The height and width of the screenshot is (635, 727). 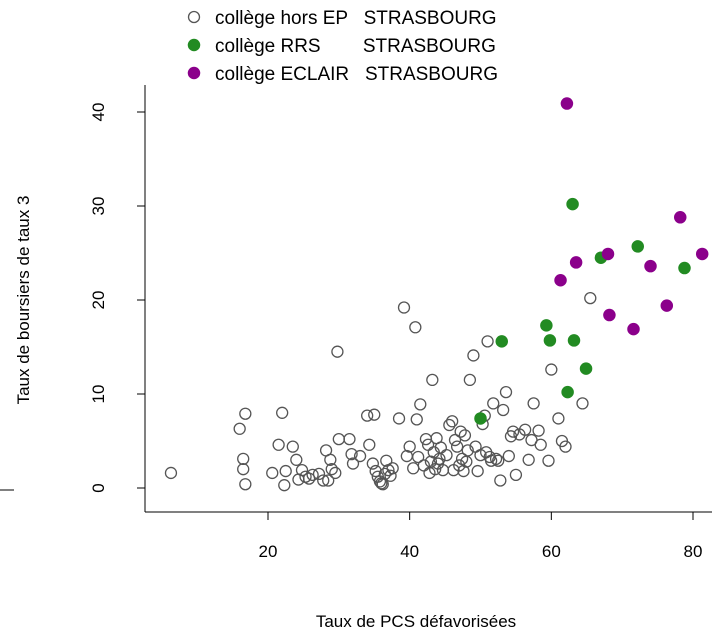 What do you see at coordinates (98, 300) in the screenshot?
I see `y-tick-label: 20` at bounding box center [98, 300].